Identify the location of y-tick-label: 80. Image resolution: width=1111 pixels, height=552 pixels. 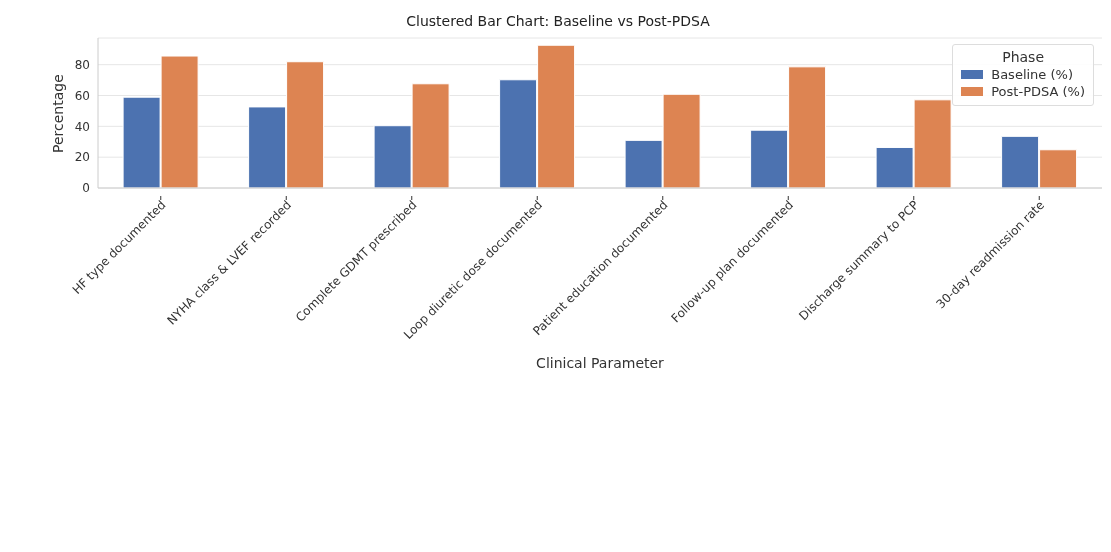
(82, 64).